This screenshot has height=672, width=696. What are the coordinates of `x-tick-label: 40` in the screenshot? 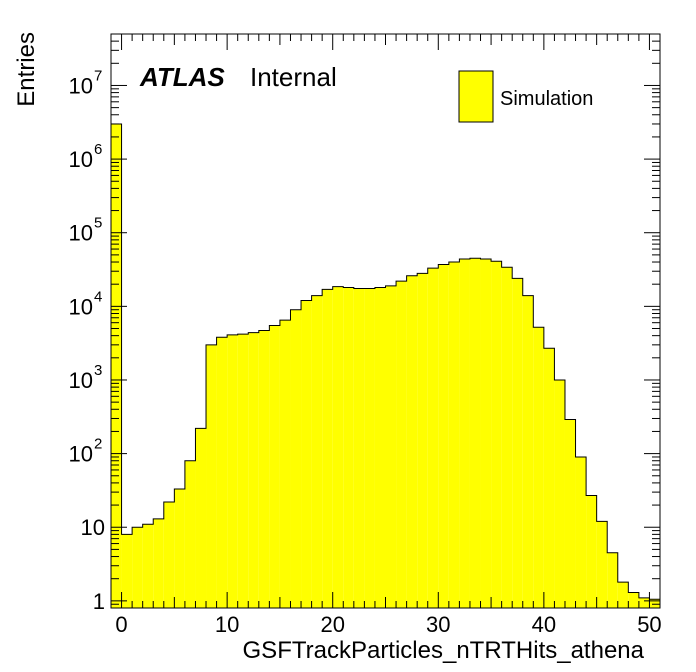 It's located at (544, 624).